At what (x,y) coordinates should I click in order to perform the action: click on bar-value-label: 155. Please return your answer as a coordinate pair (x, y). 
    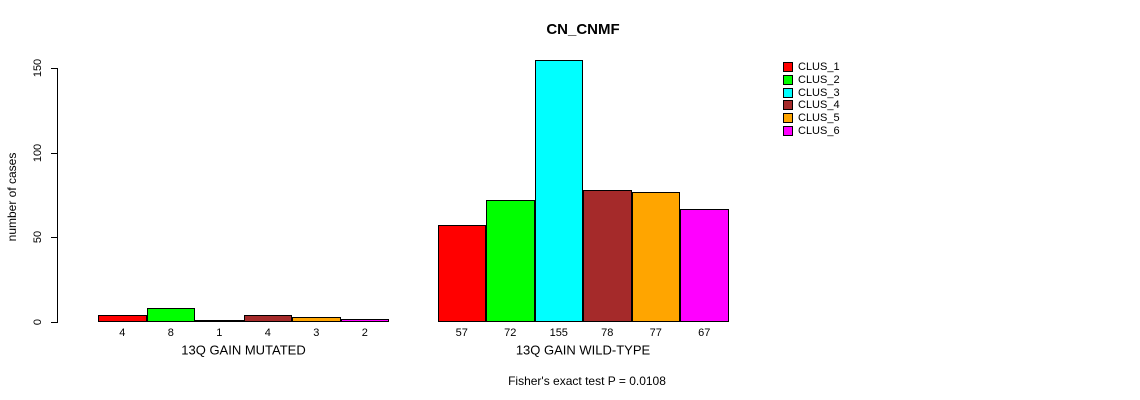
    Looking at the image, I should click on (558, 333).